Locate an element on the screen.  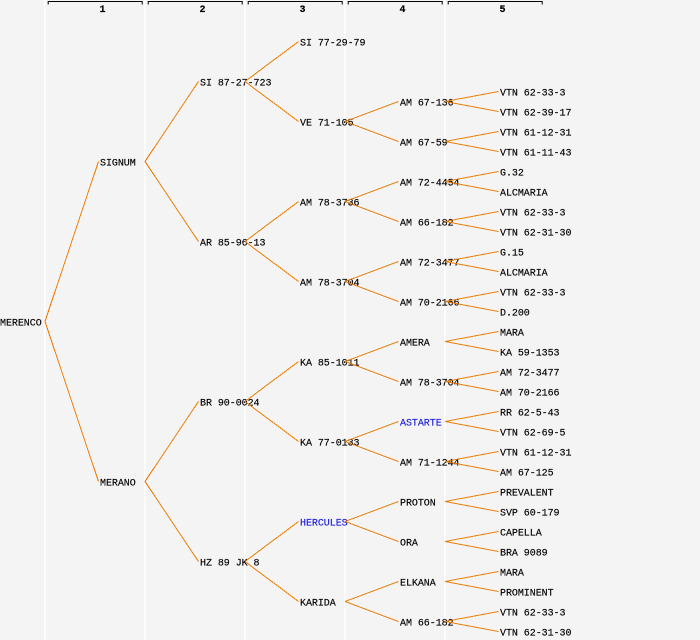
svg-text: AM 71-1244 is located at coordinates (430, 464).